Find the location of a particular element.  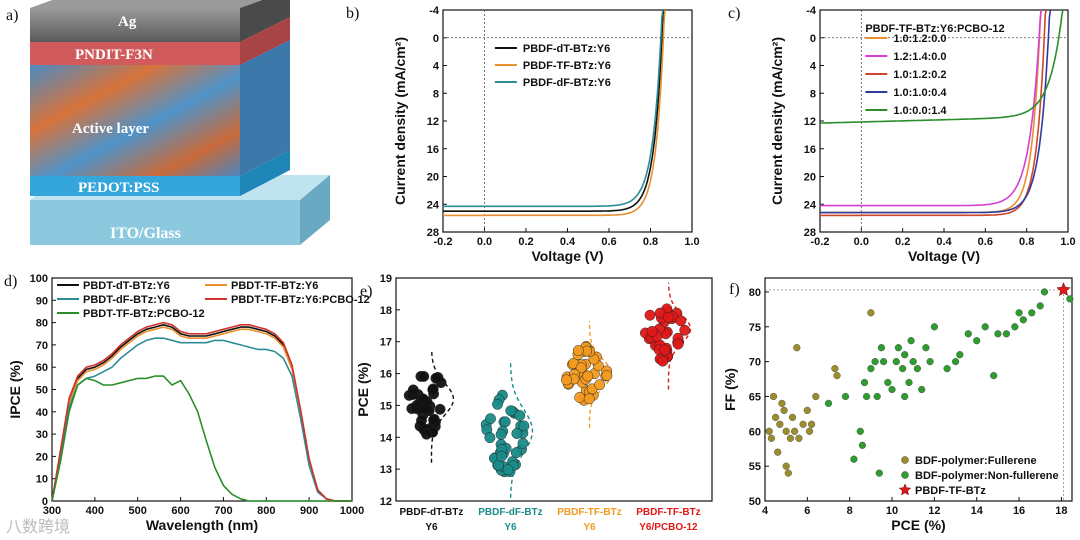

y-tick-label: 8 is located at coordinates (813, 94).